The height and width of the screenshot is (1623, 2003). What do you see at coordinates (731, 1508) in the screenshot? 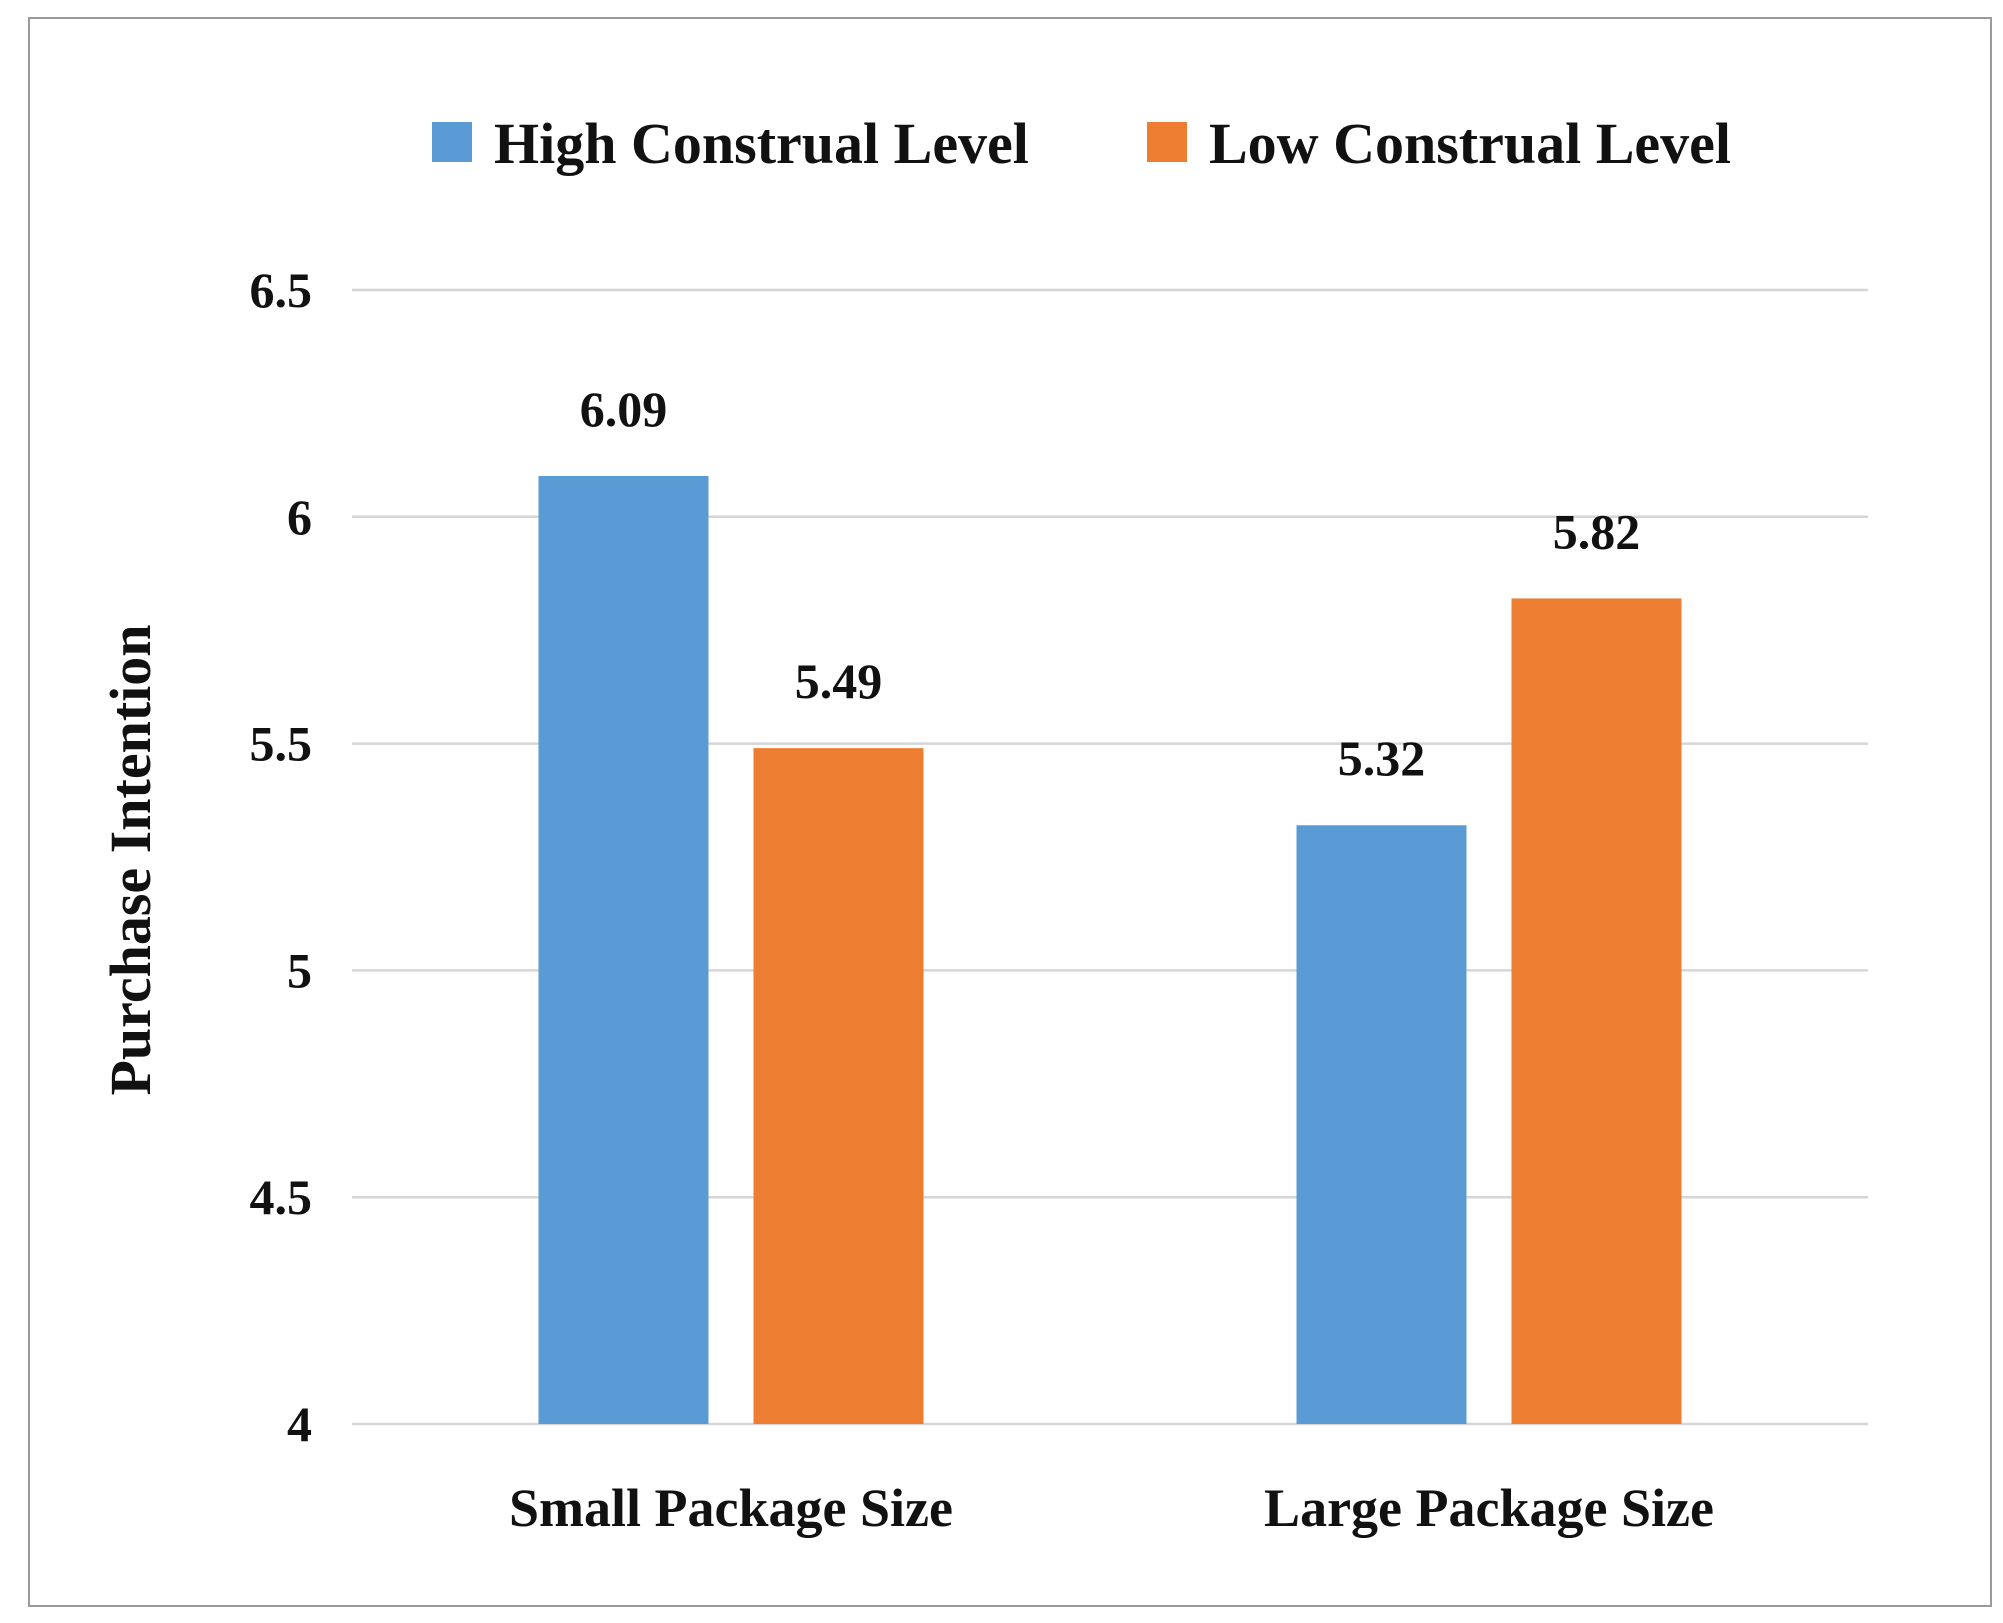
I see `x-category-label: Small Package Size` at bounding box center [731, 1508].